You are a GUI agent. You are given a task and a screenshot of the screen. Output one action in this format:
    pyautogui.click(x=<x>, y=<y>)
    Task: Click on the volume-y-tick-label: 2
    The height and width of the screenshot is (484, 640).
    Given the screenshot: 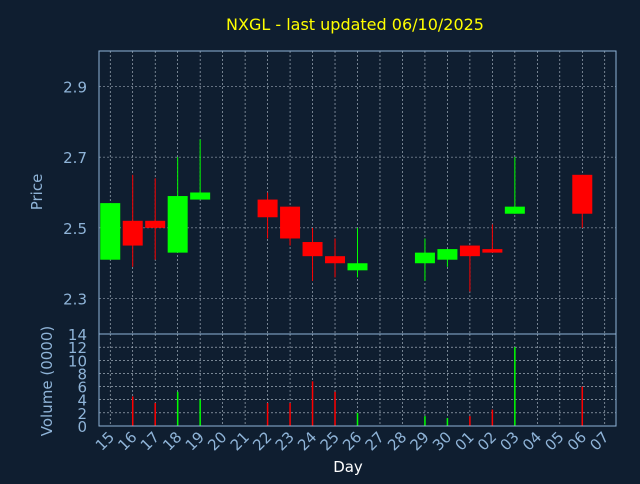 What is the action you would take?
    pyautogui.click(x=82, y=414)
    